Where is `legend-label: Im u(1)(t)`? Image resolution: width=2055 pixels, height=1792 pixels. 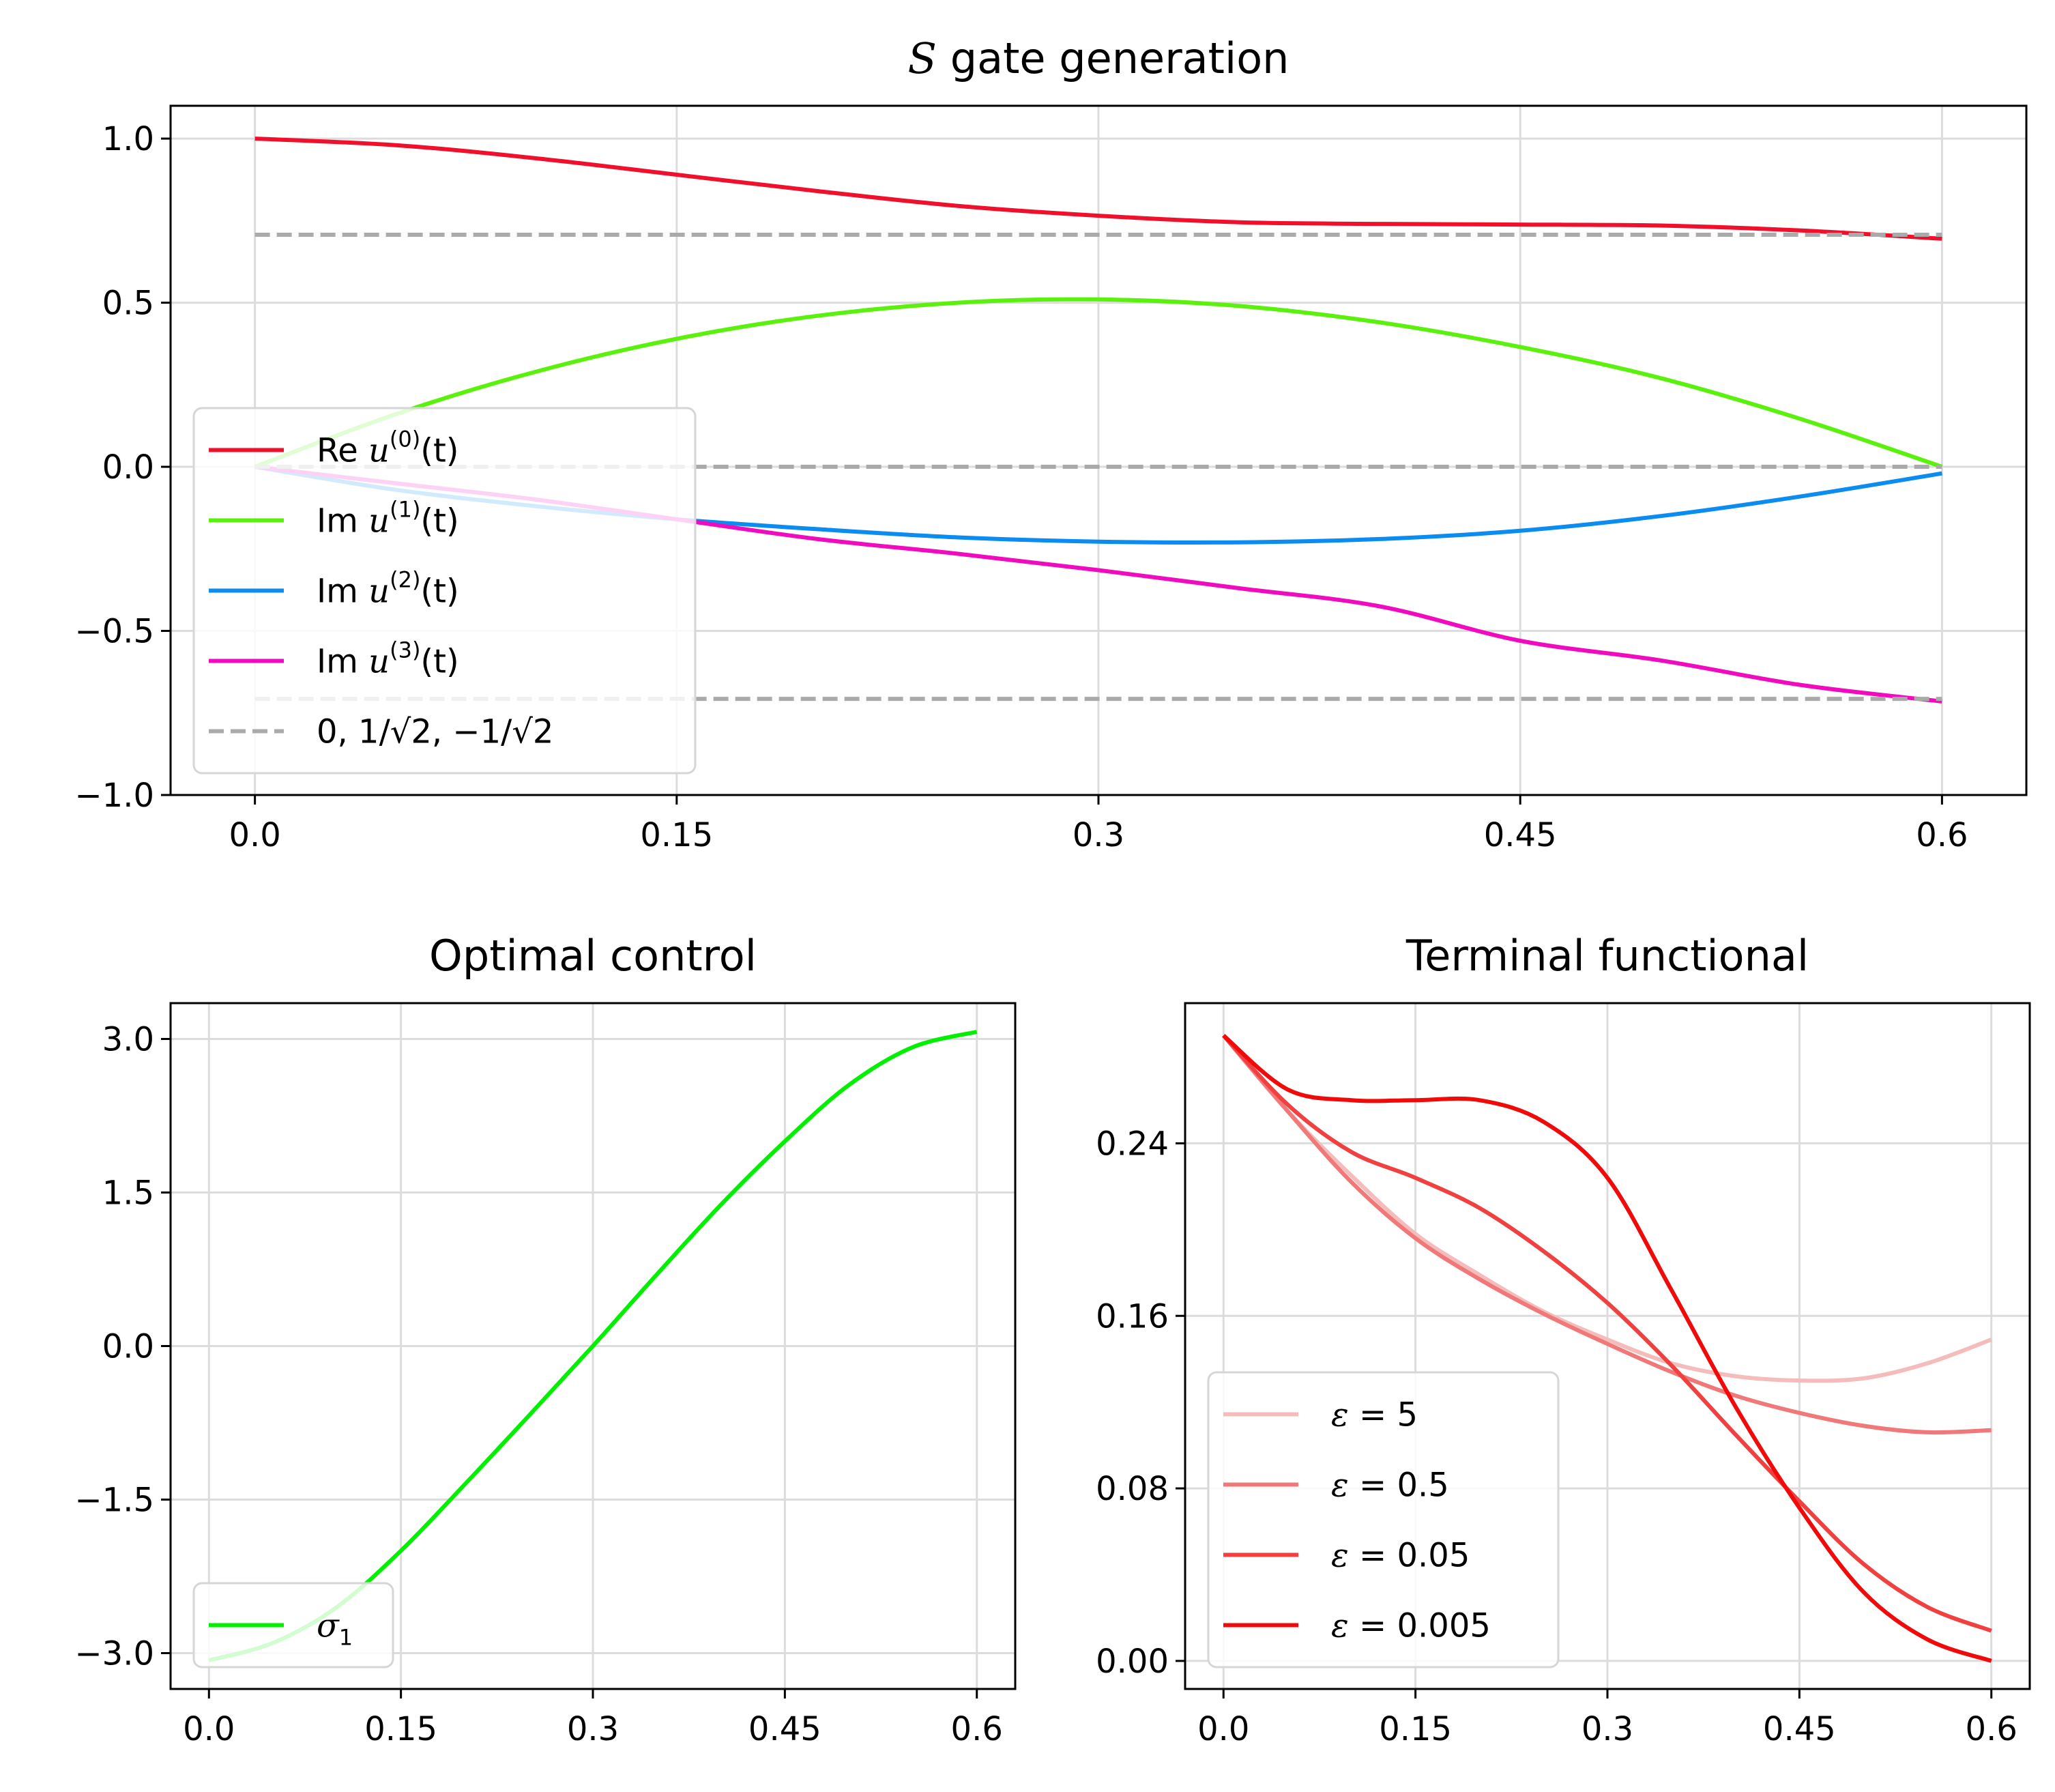 legend-label: Im u(1)(t) is located at coordinates (388, 518).